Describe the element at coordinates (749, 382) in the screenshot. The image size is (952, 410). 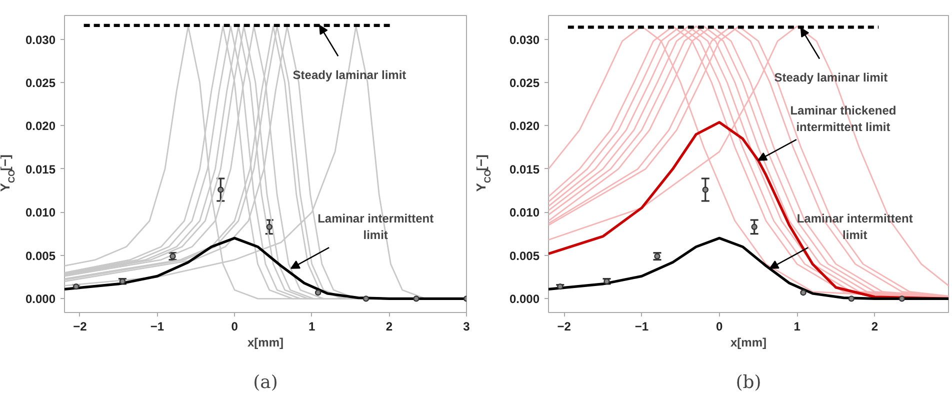
I see `text: (b)` at that location.